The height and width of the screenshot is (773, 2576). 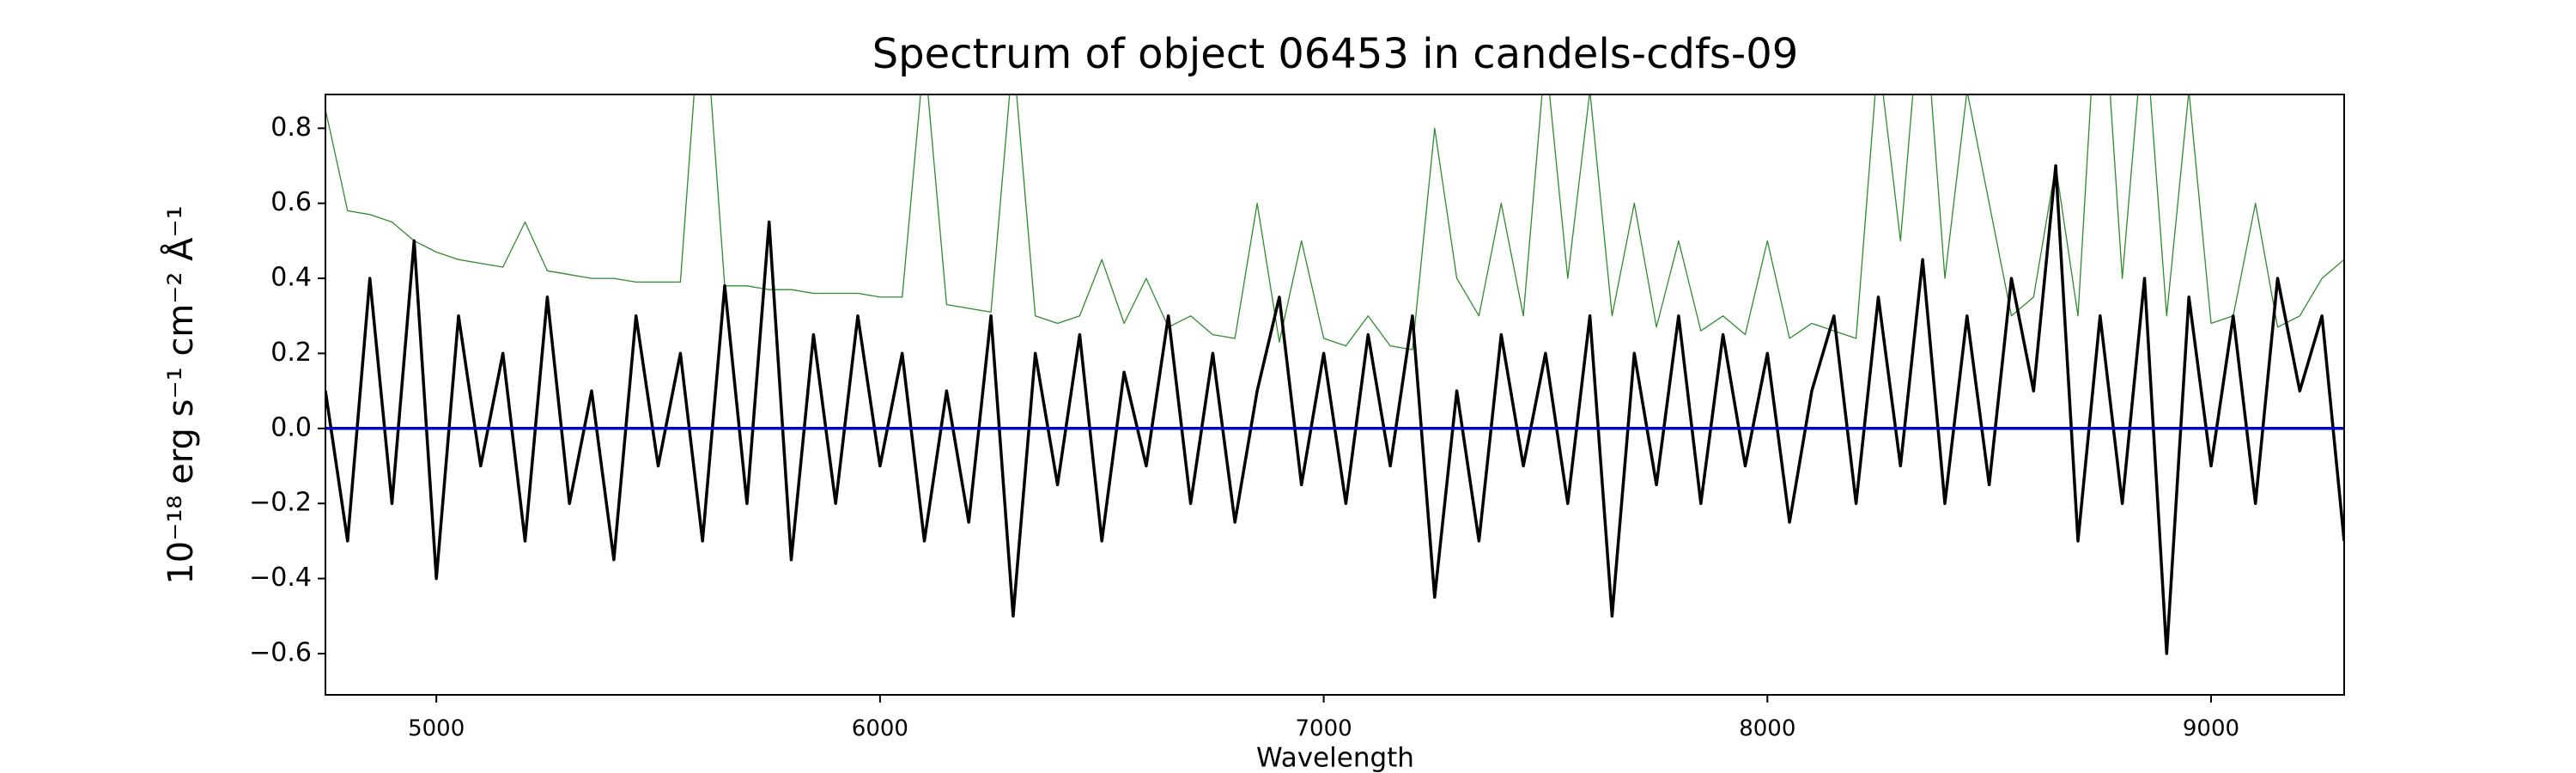 What do you see at coordinates (180, 394) in the screenshot?
I see `y-axis-label: 10⁻¹⁸ erg s⁻¹ cm⁻² Å⁻¹` at bounding box center [180, 394].